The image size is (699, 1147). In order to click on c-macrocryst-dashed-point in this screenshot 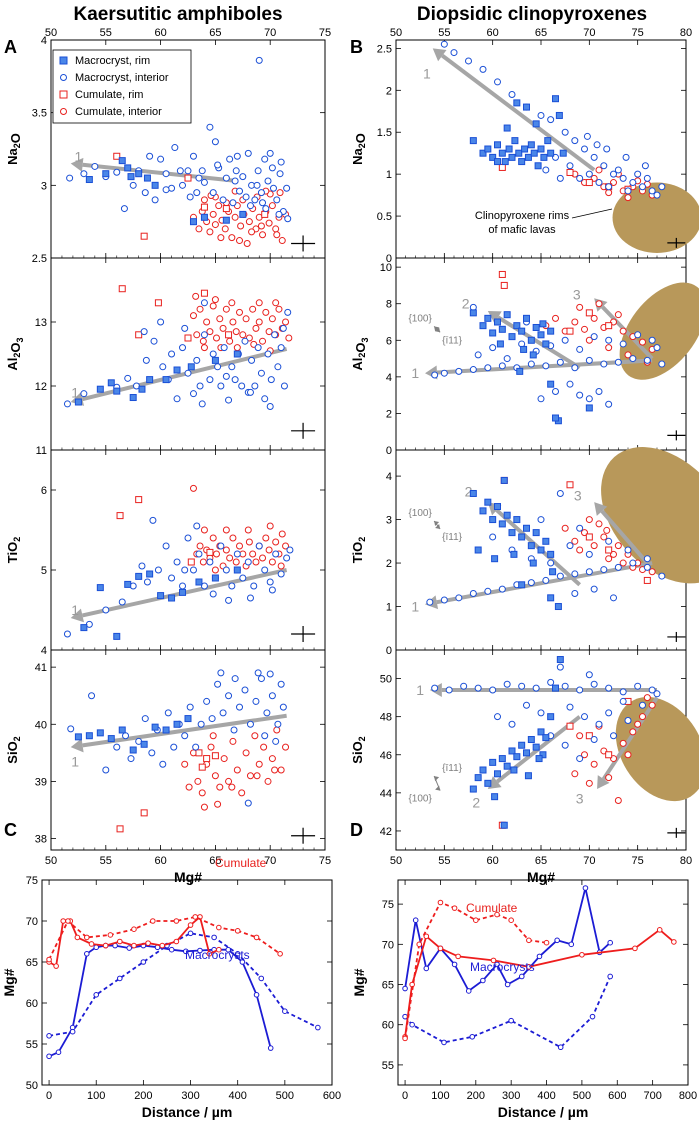, I will do `click(237, 954)`.